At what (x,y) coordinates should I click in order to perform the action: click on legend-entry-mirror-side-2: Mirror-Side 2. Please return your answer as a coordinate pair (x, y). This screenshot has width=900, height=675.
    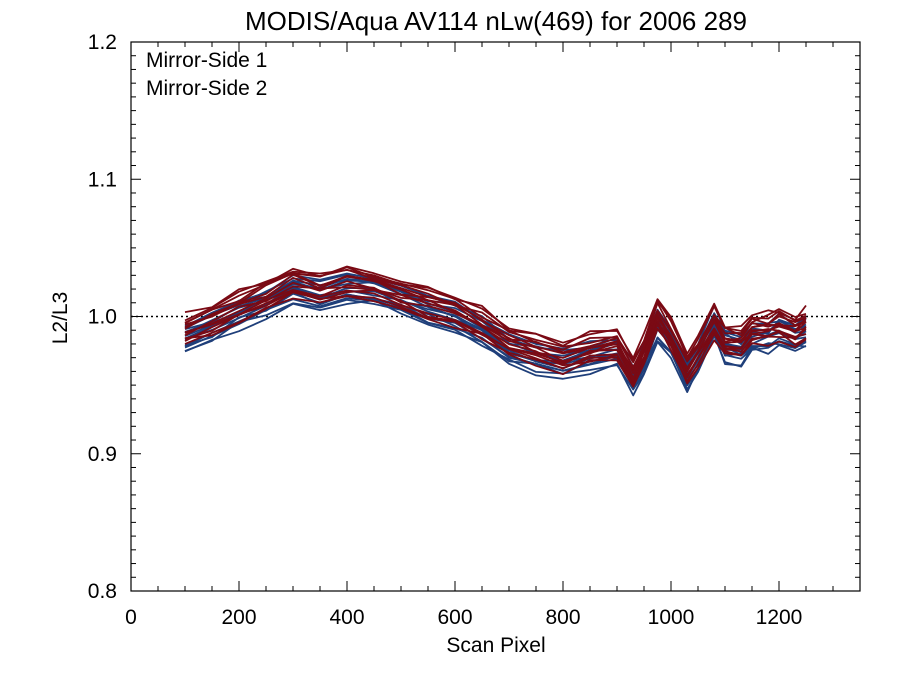
    Looking at the image, I should click on (206, 88).